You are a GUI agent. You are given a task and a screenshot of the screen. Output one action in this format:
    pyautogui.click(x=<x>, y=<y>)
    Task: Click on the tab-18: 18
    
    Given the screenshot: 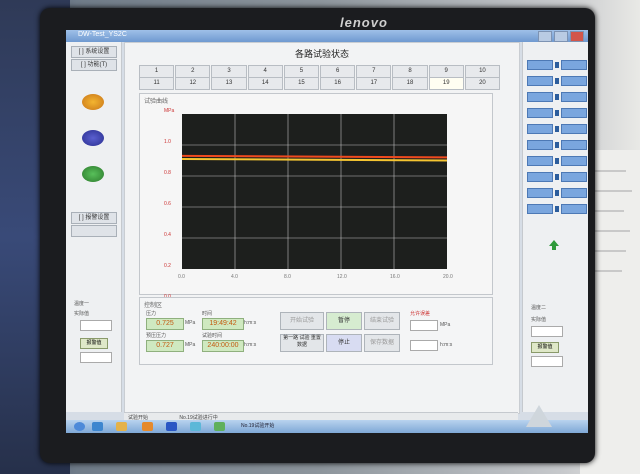 What is the action you would take?
    pyautogui.click(x=410, y=83)
    